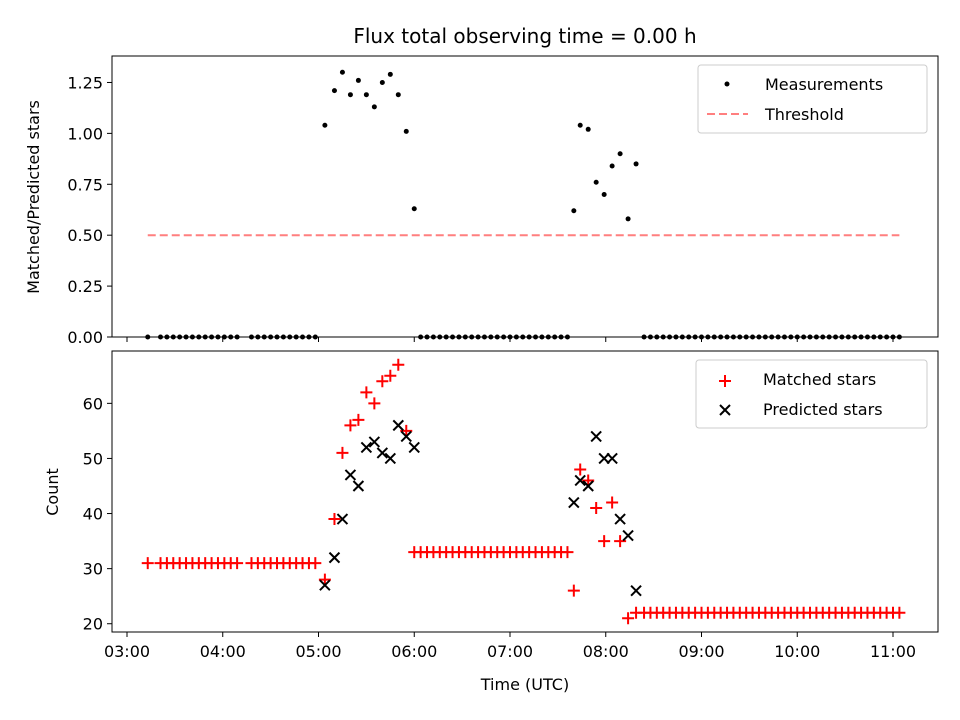 The height and width of the screenshot is (720, 960). I want to click on top-legend-box, so click(812, 99).